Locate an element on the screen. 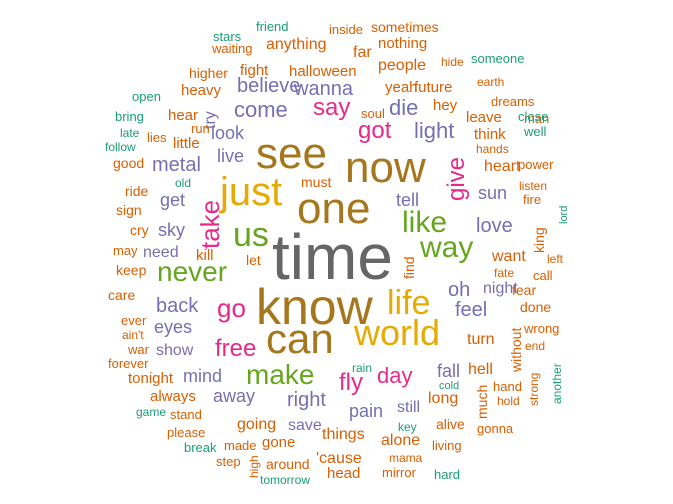 The width and height of the screenshot is (673, 504). word-left: left is located at coordinates (555, 259).